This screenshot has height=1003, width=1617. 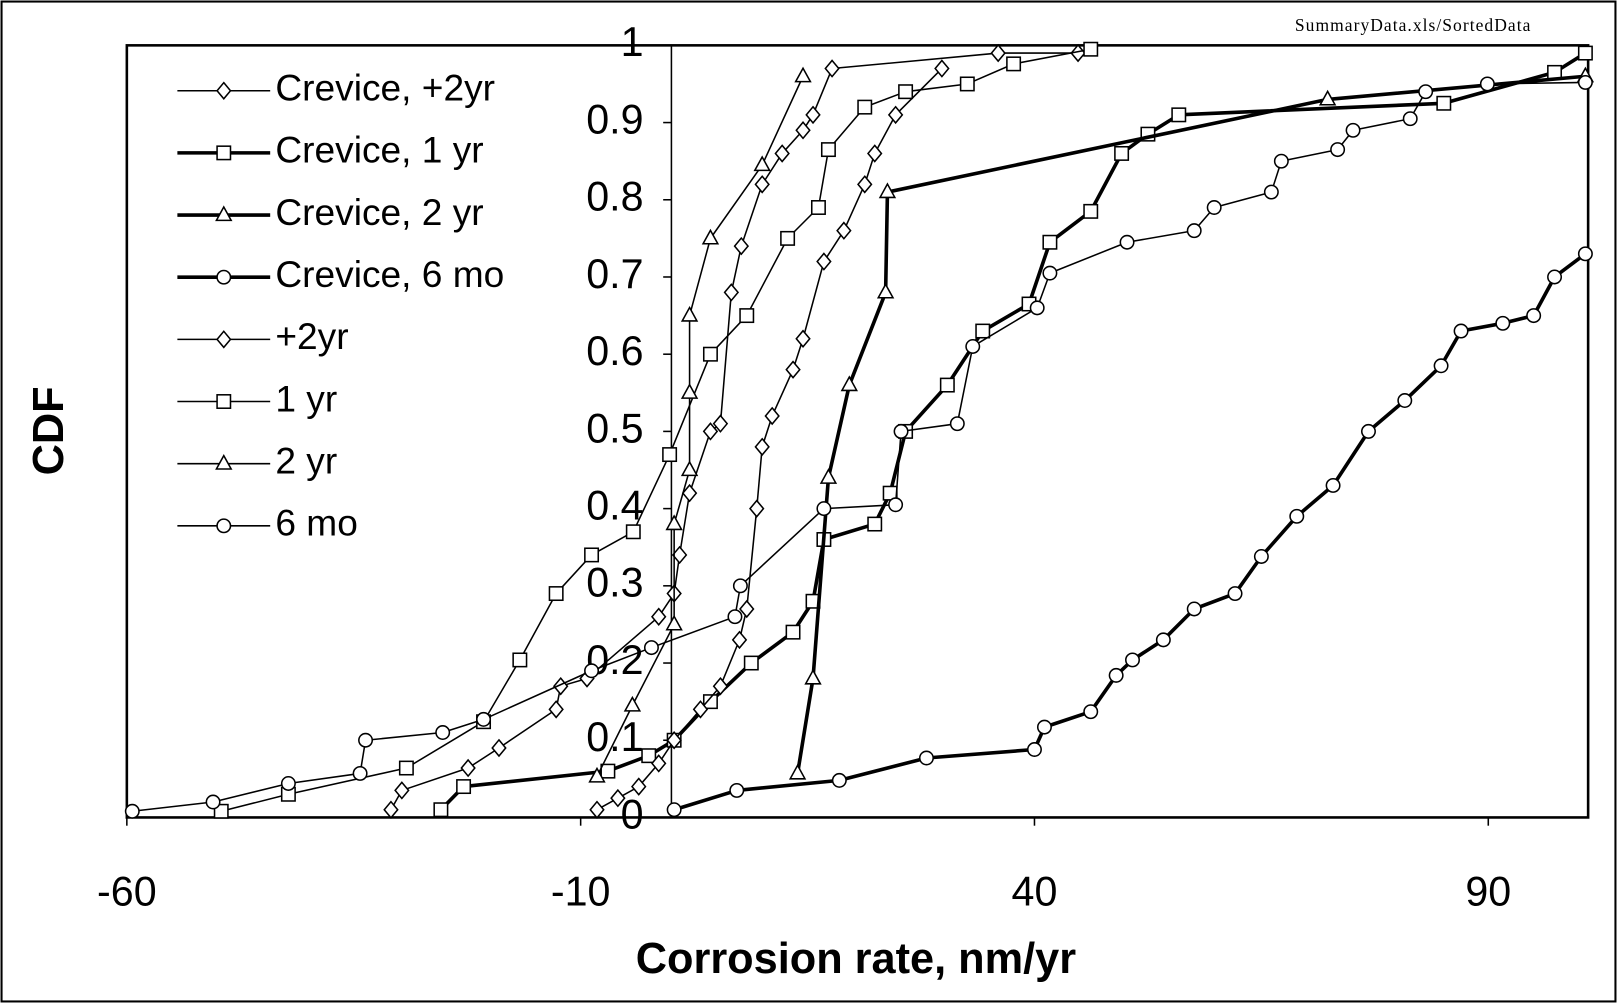 What do you see at coordinates (127, 892) in the screenshot?
I see `x-tick-label: -60` at bounding box center [127, 892].